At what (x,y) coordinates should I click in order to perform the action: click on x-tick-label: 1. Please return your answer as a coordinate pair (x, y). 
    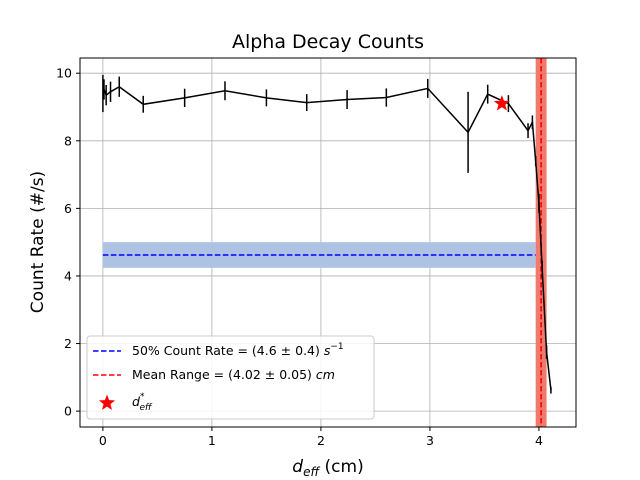
    Looking at the image, I should click on (212, 440).